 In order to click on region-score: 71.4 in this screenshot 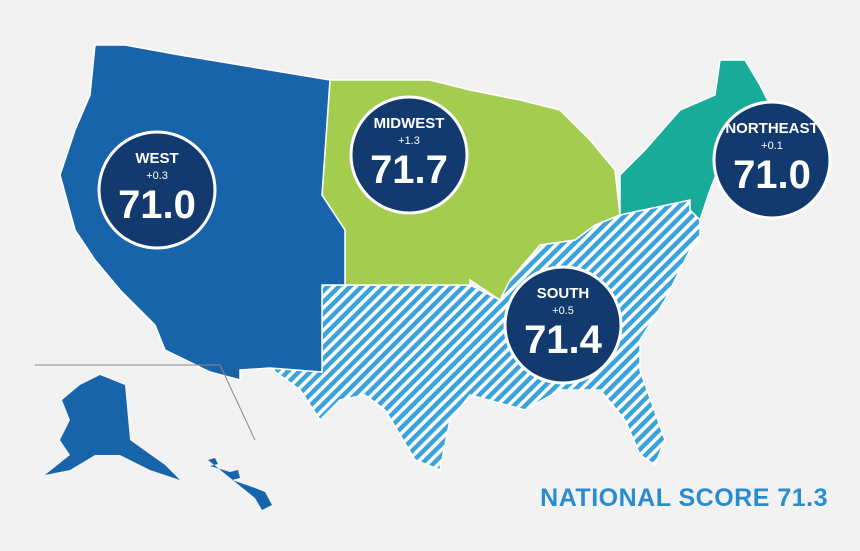, I will do `click(563, 340)`.